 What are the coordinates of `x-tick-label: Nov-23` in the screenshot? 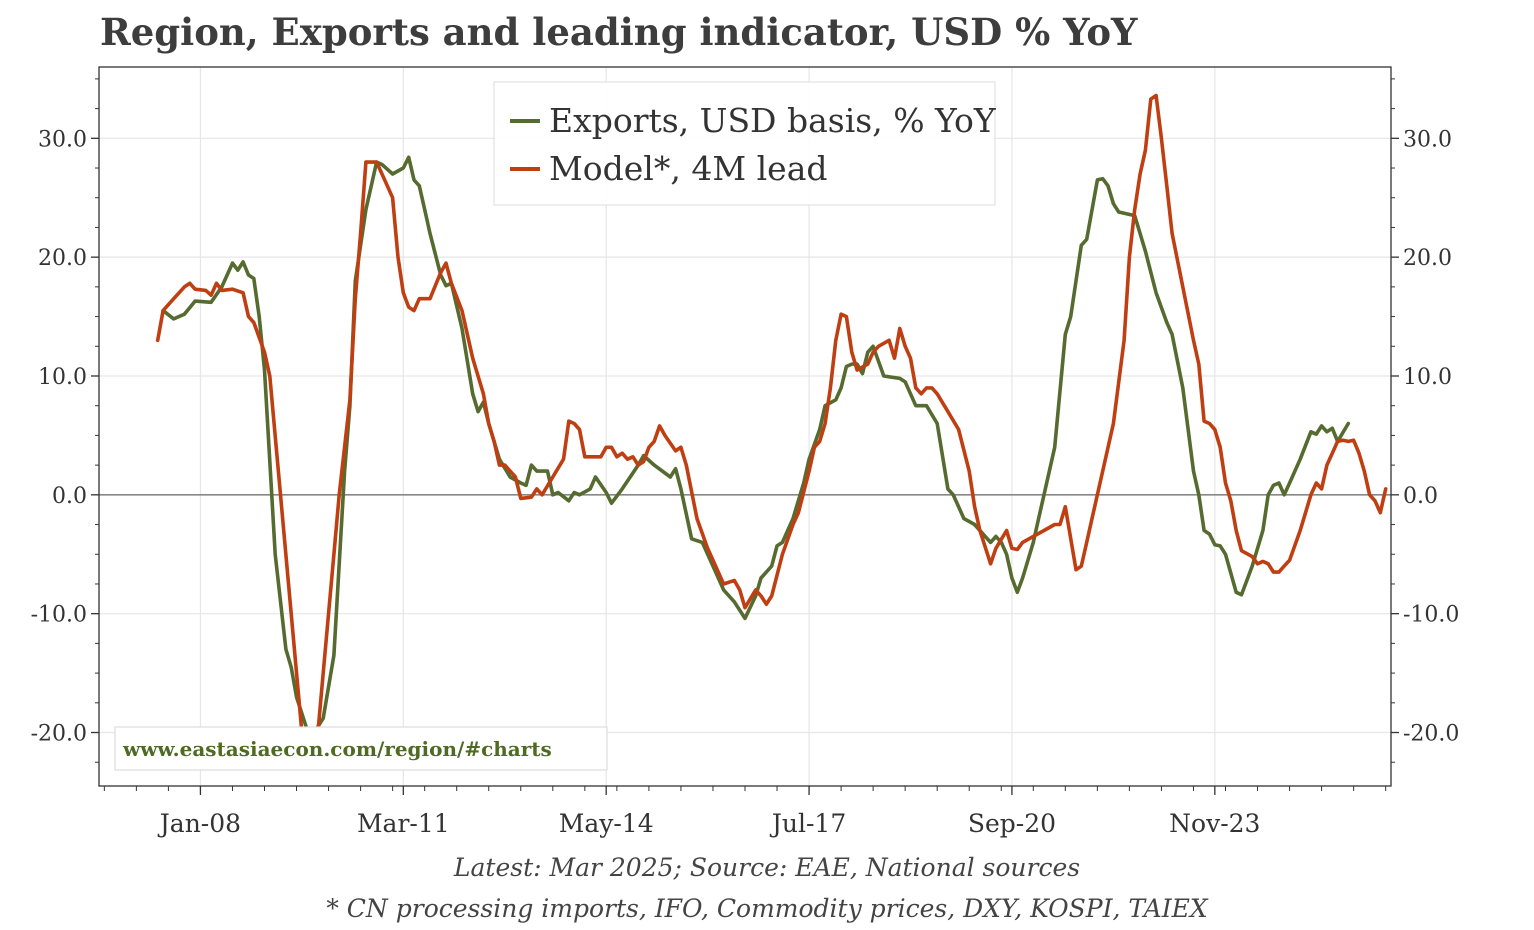 It's located at (1214, 823).